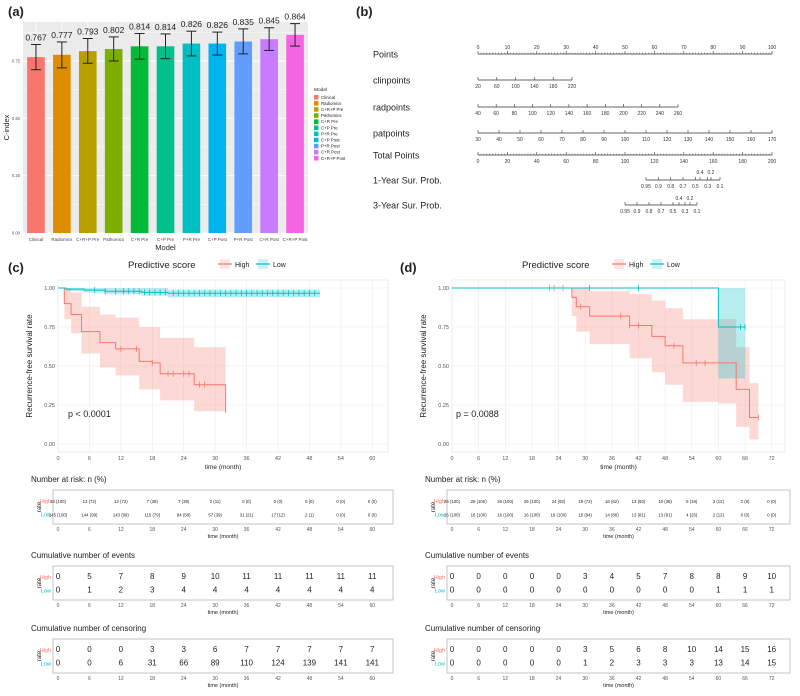 This screenshot has width=800, height=696. I want to click on events-table-cell: 11, so click(246, 576).